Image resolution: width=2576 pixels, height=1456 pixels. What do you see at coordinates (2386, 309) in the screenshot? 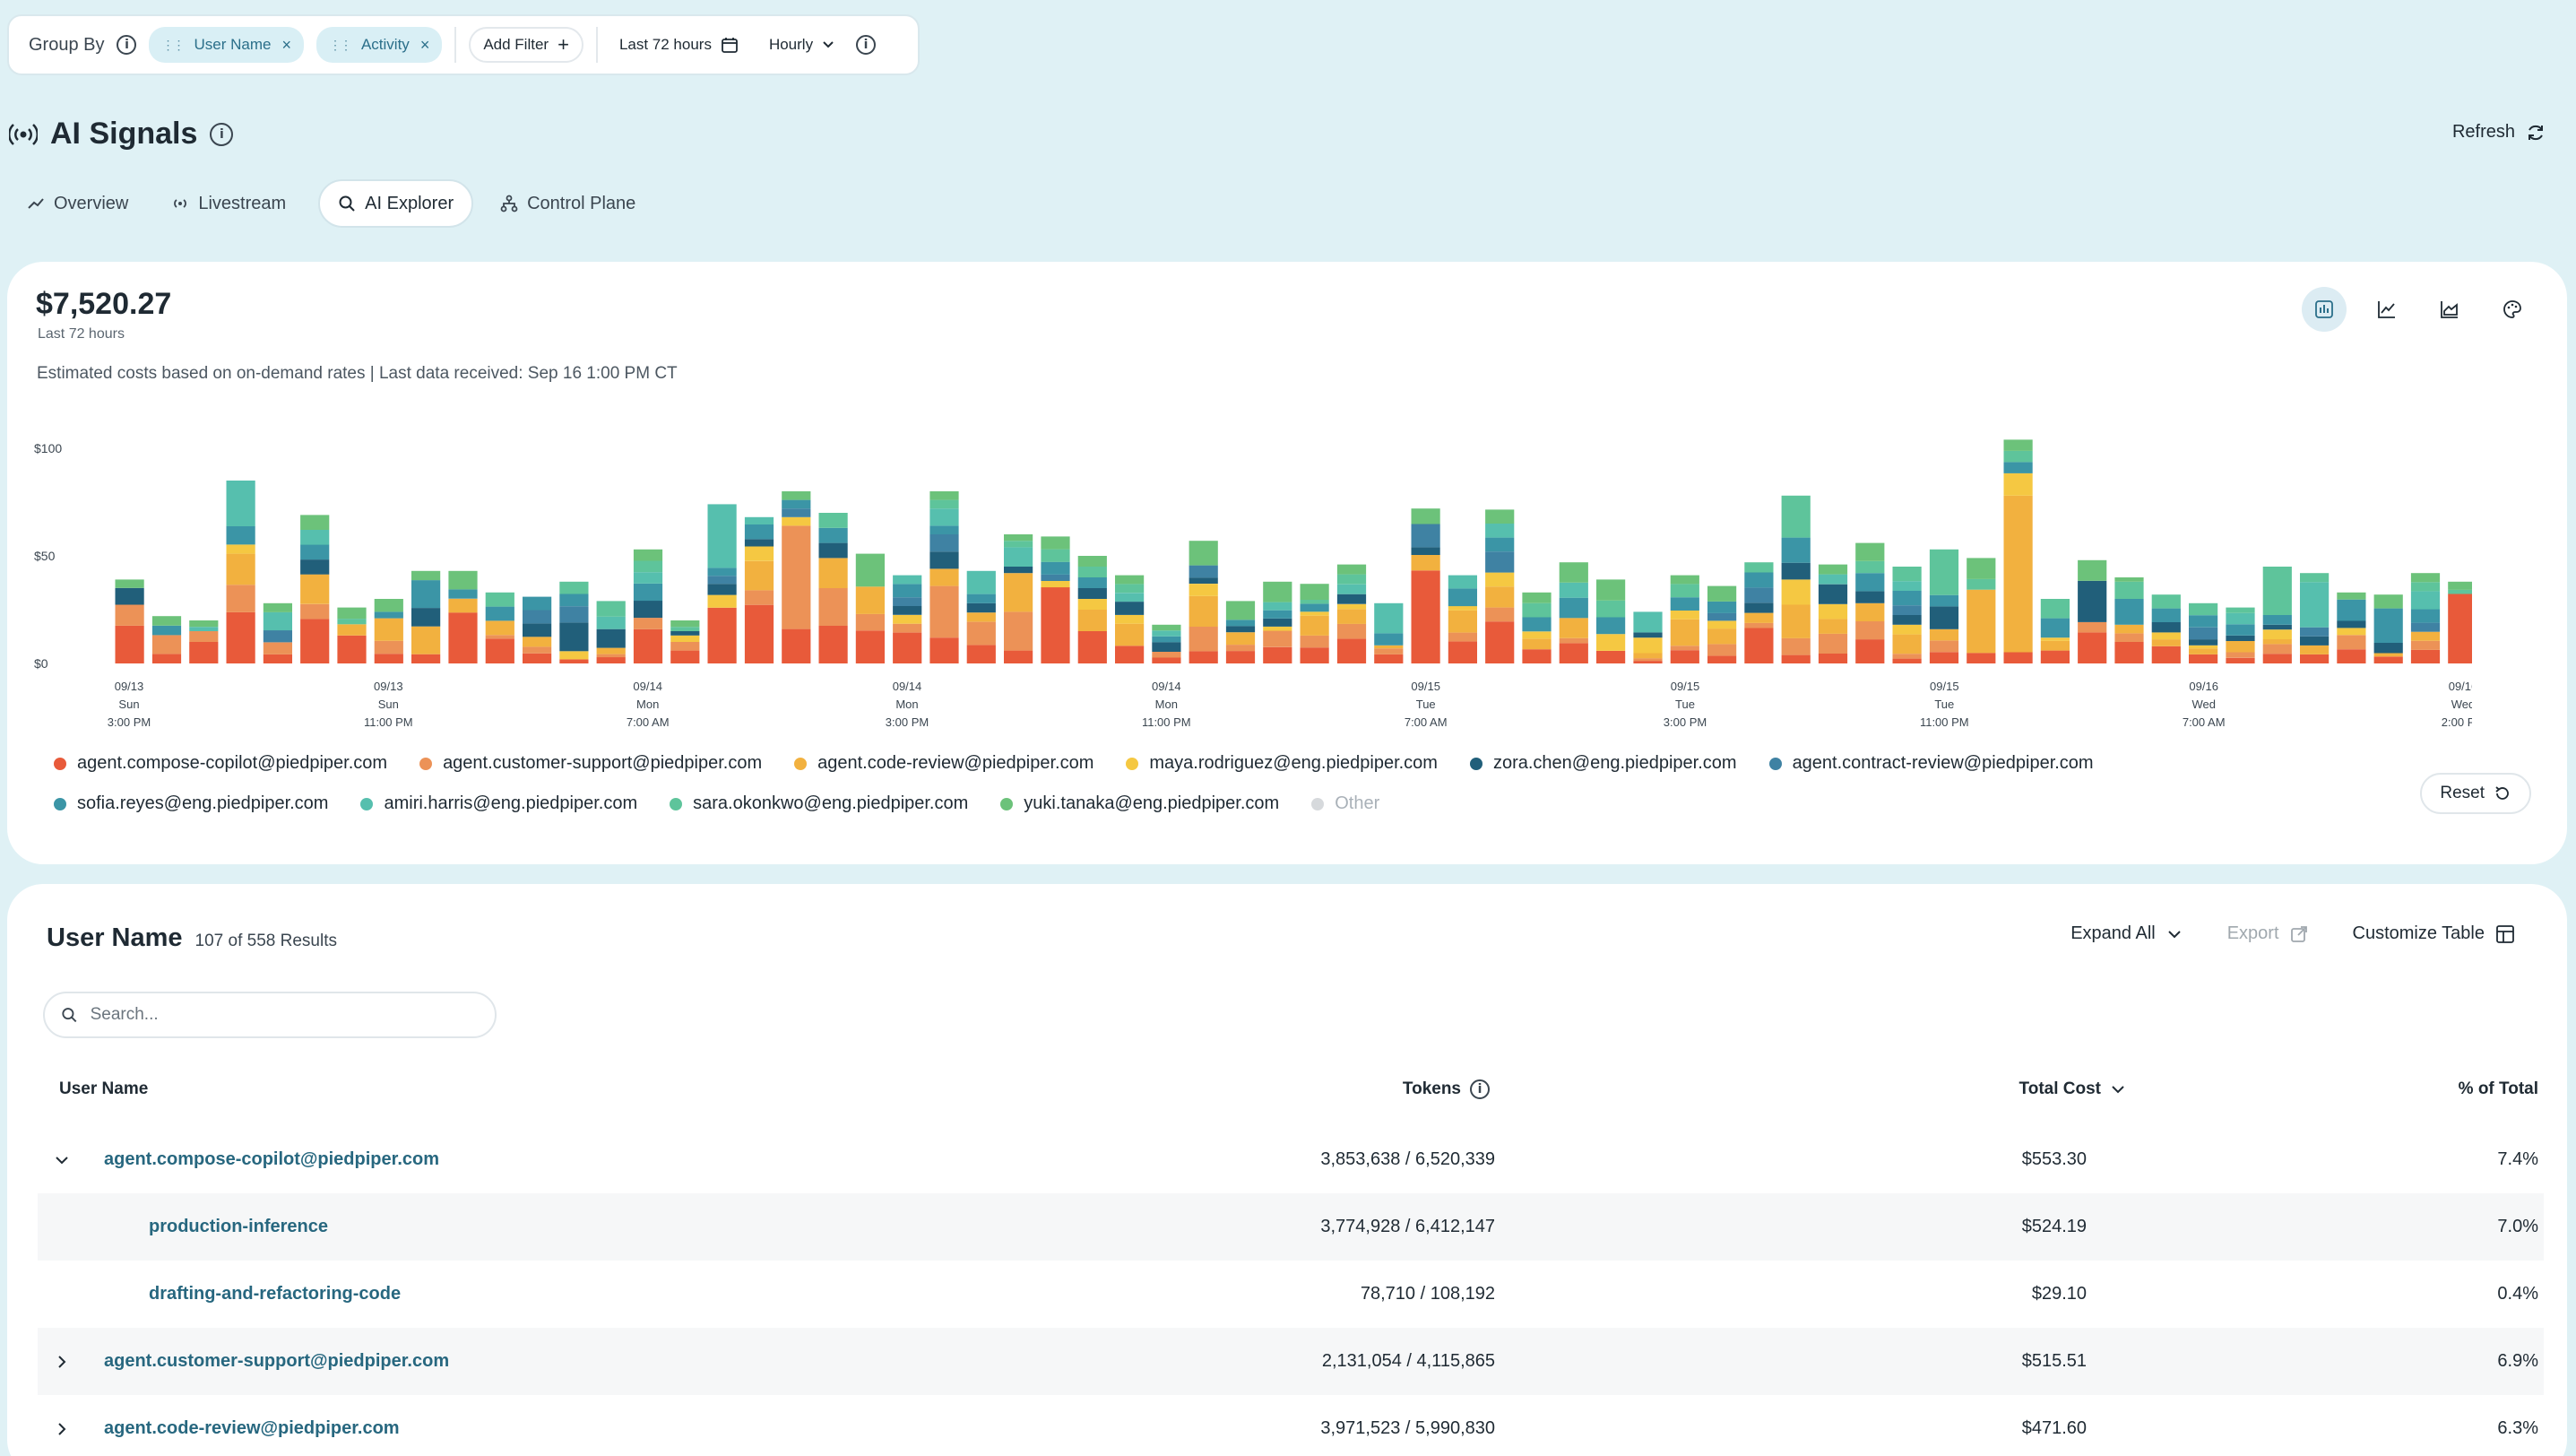
I see `line-chart-button` at bounding box center [2386, 309].